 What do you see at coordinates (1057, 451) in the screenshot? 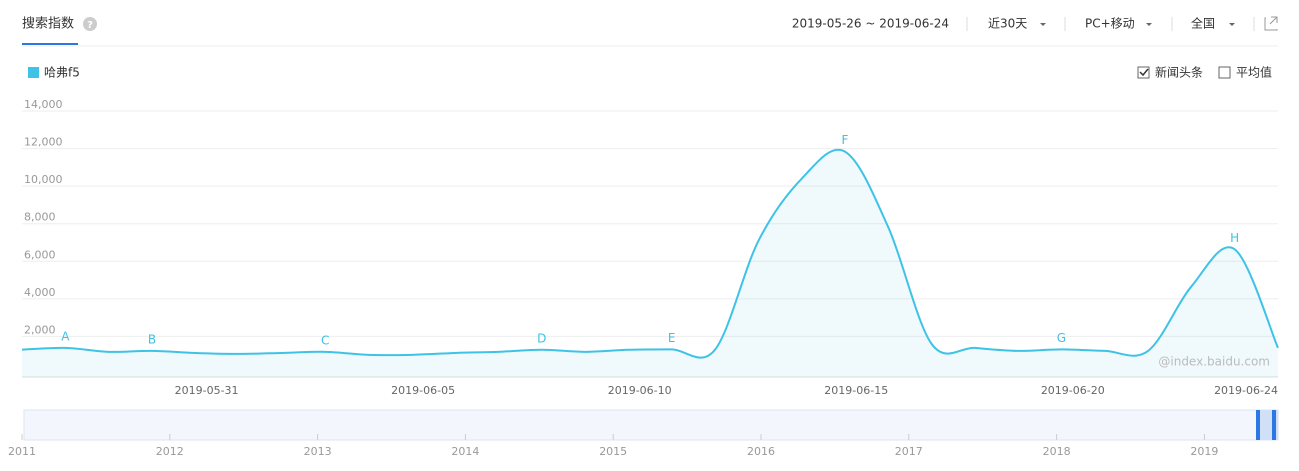
I see `year-label: 2018` at bounding box center [1057, 451].